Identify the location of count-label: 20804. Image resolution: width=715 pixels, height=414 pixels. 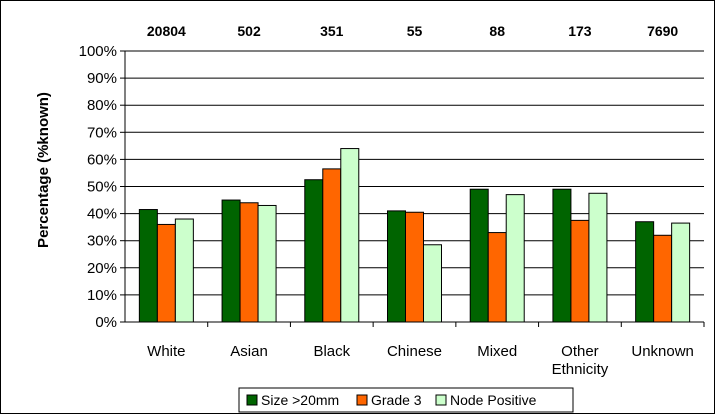
(166, 31).